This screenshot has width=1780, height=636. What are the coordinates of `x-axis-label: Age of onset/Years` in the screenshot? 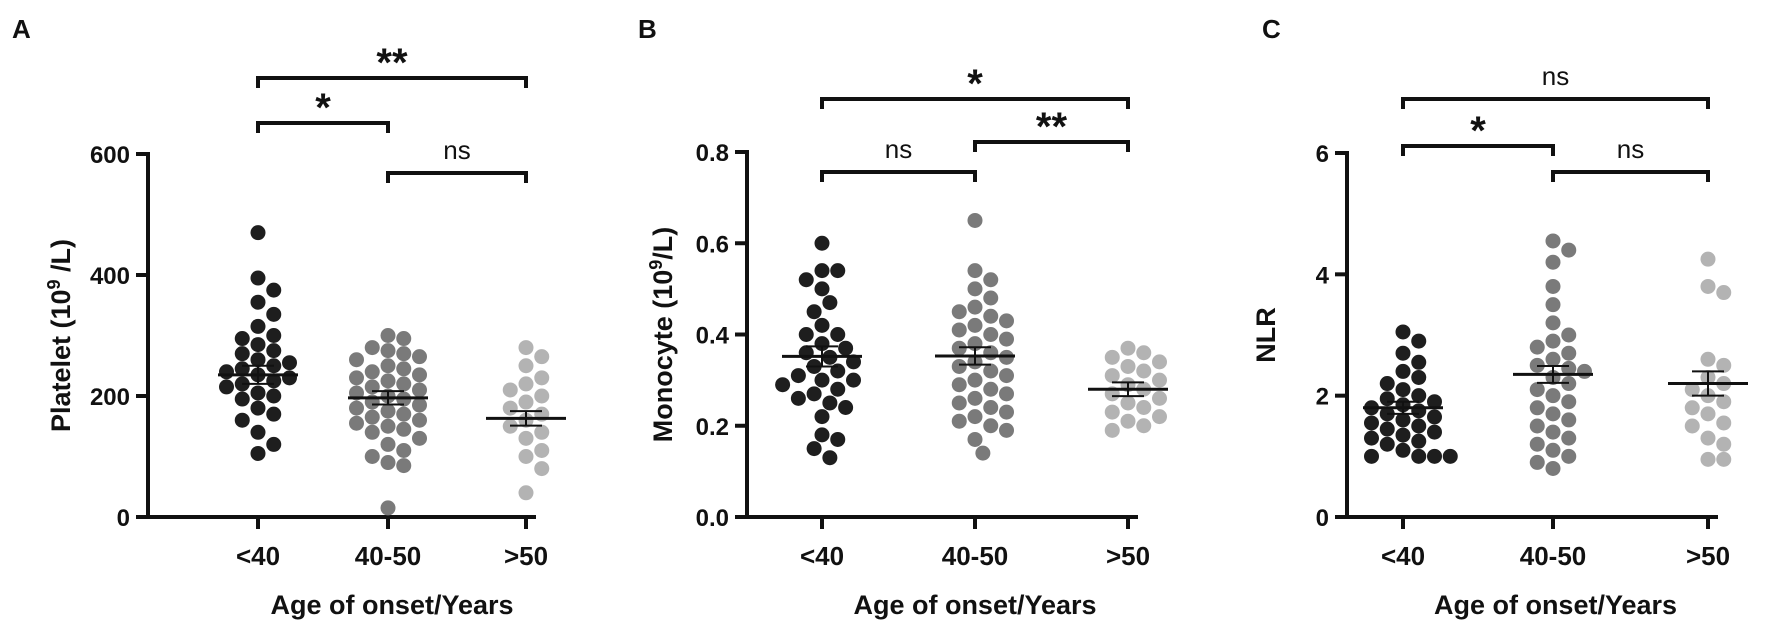 It's located at (974, 605).